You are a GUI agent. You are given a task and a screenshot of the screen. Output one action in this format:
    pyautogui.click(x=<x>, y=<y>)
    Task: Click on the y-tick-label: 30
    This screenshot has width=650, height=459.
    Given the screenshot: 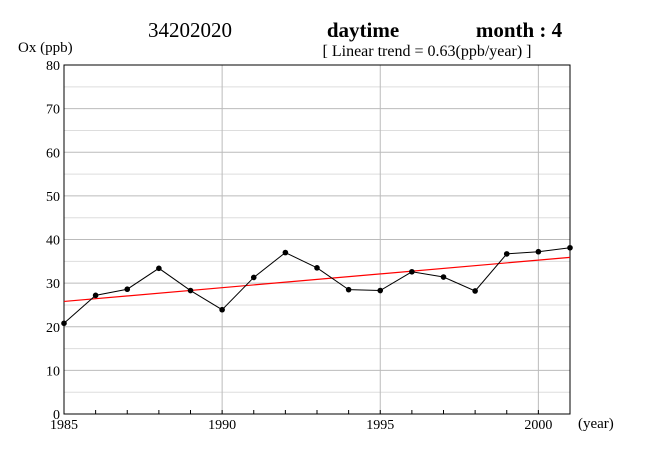 What is the action you would take?
    pyautogui.click(x=53, y=284)
    